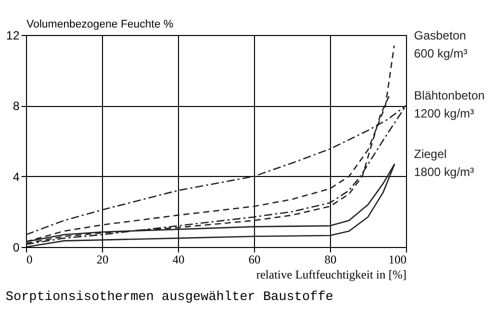  What do you see at coordinates (178, 259) in the screenshot?
I see `x-tick-label: 40` at bounding box center [178, 259].